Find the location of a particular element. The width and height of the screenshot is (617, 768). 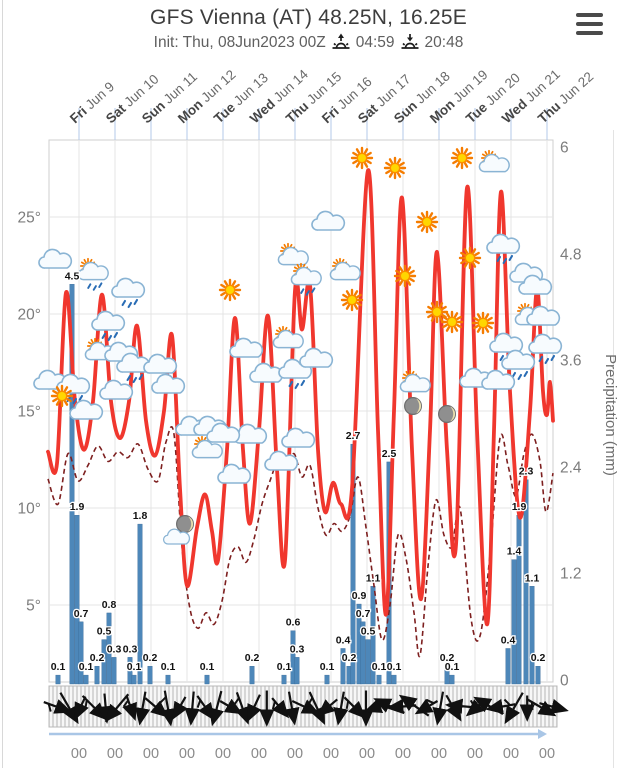

chart-scrollbar is located at coordinates (298, 734).